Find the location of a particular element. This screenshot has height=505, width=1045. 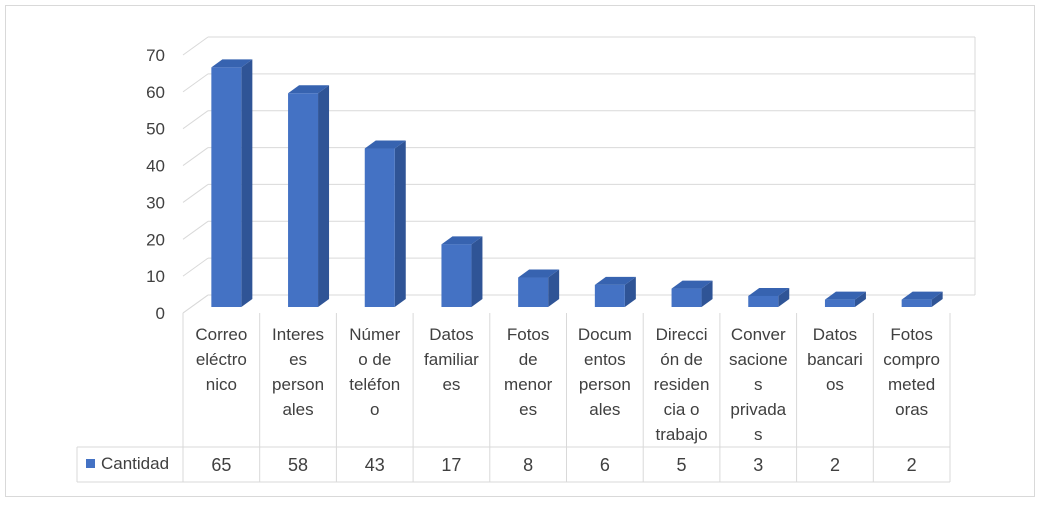

data-label: 5 is located at coordinates (682, 465).